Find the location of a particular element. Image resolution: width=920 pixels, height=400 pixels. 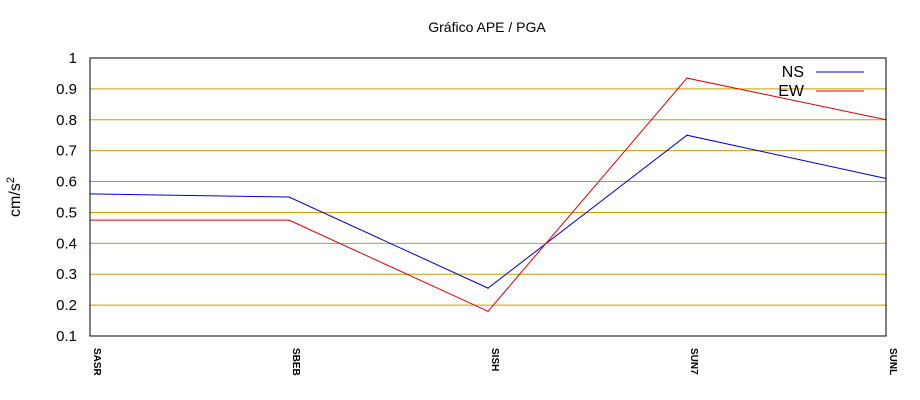

x-axis: SASR SBEB SISH SUN7 SUNL is located at coordinates (494, 362).